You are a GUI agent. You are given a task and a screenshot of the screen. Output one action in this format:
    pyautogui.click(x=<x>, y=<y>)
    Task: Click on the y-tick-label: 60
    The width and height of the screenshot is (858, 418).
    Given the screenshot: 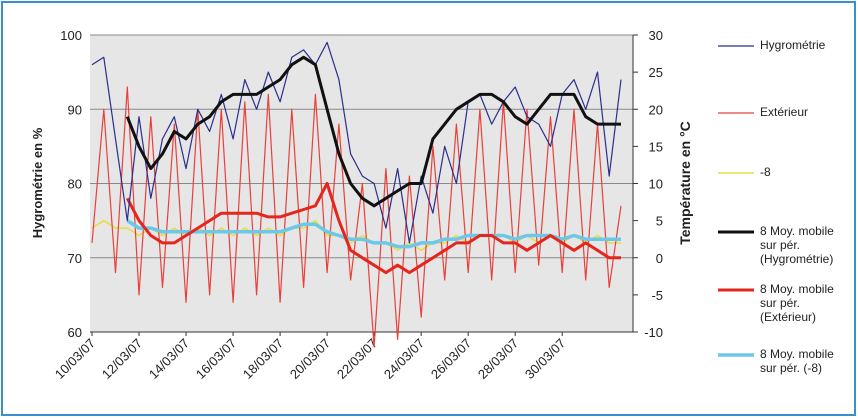 What is the action you would take?
    pyautogui.click(x=75, y=332)
    